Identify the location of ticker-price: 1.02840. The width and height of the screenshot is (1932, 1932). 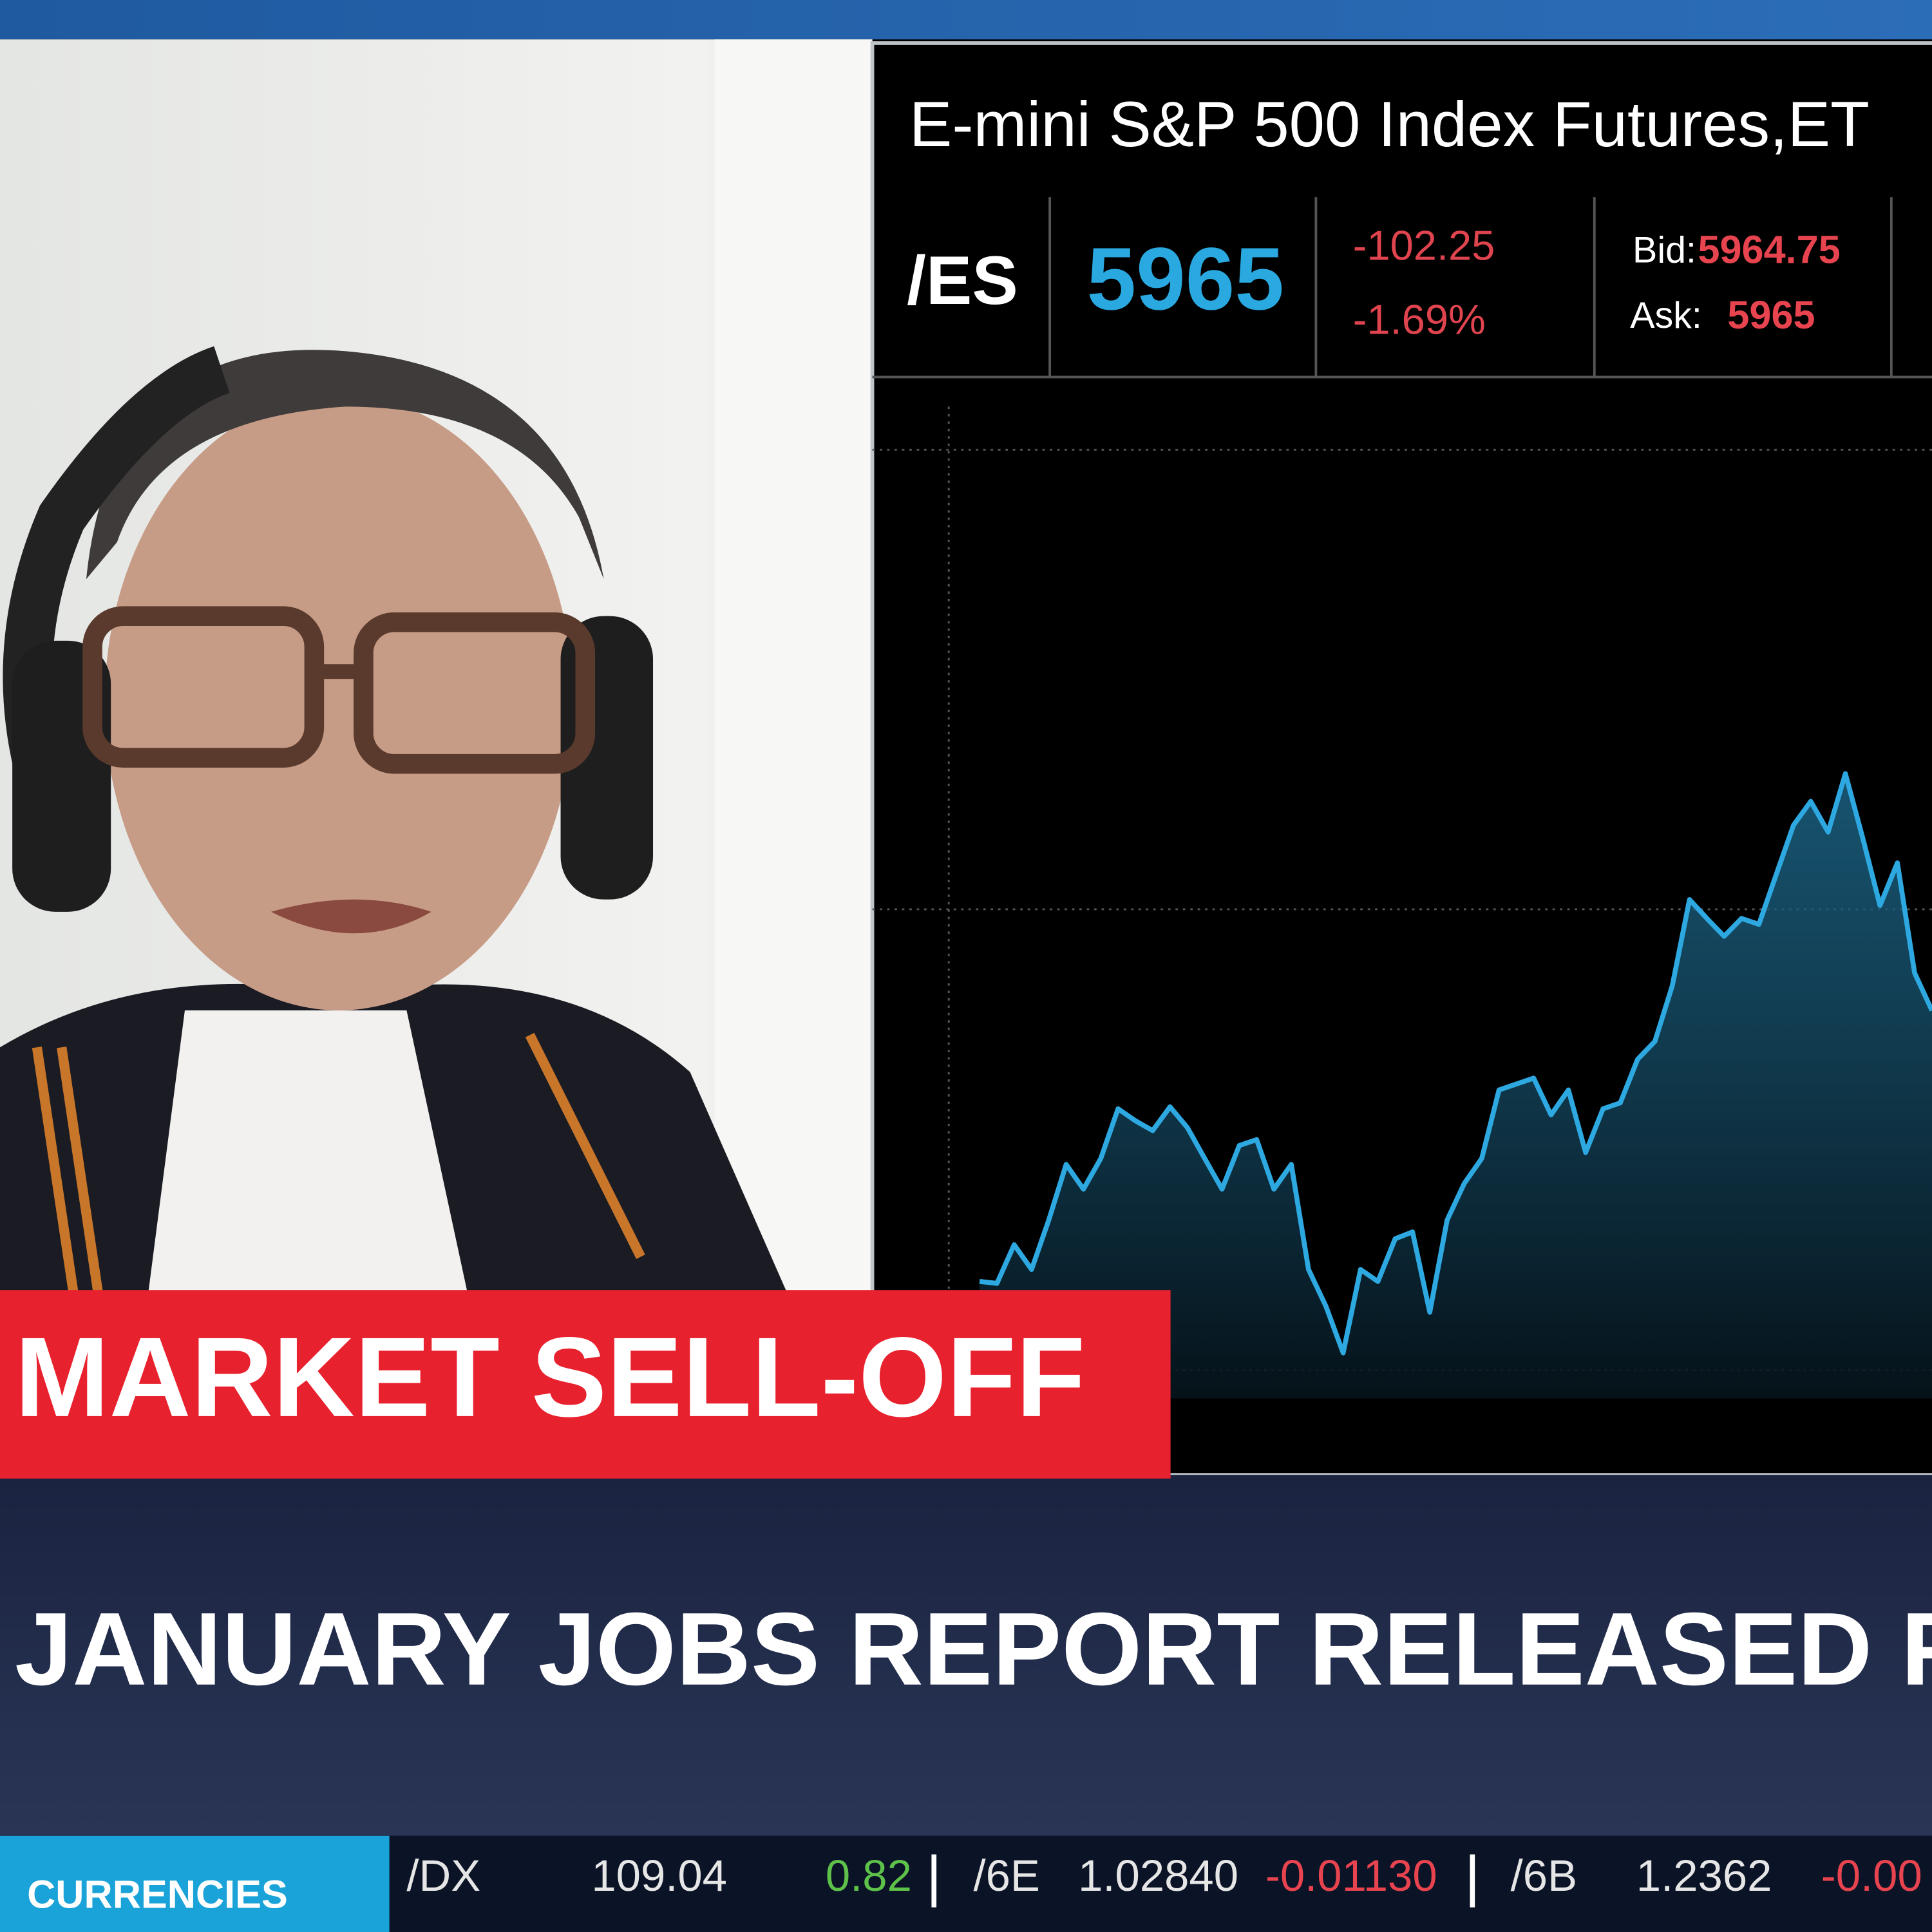
(1158, 1876).